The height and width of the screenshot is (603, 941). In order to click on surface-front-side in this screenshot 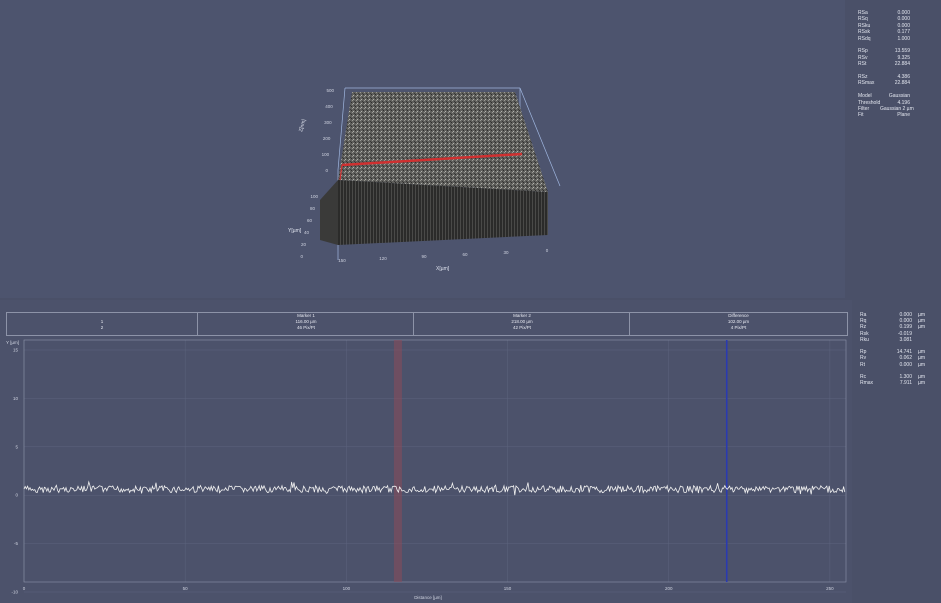, I will do `click(443, 212)`.